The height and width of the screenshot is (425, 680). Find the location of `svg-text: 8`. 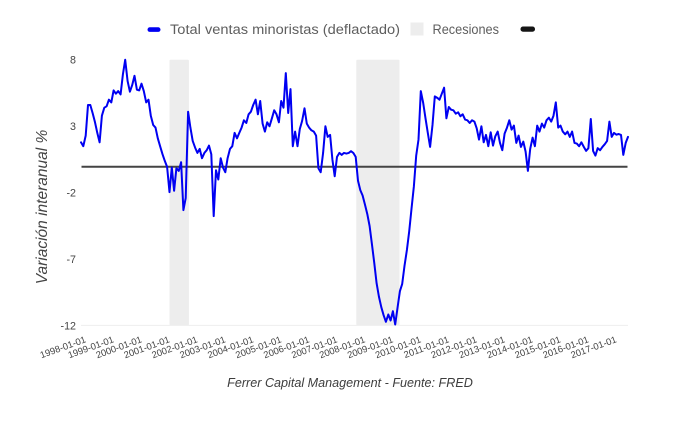

svg-text: 8 is located at coordinates (73, 61).